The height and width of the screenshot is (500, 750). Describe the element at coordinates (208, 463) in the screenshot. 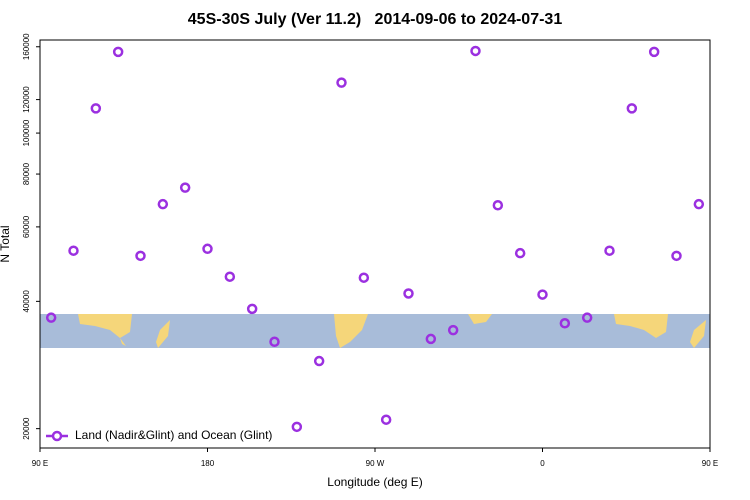

I see `x-tick-label: 180` at that location.